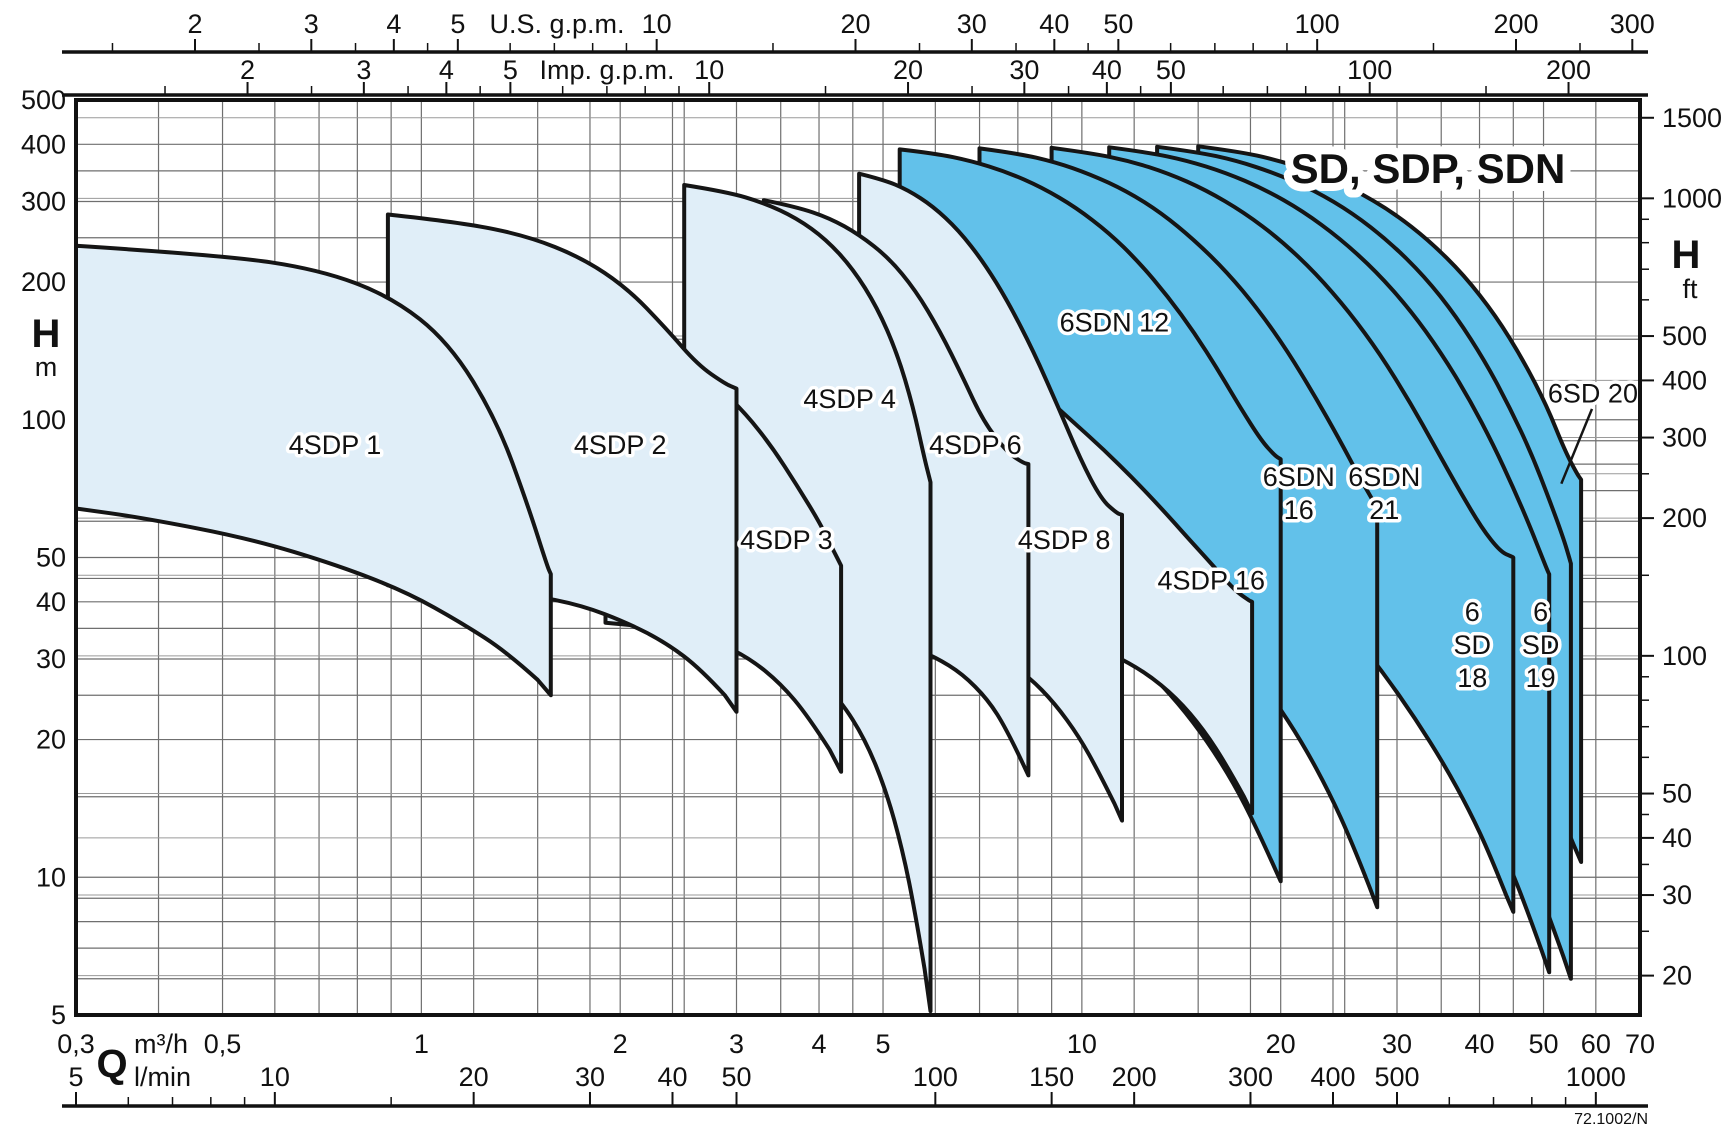  What do you see at coordinates (75, 1077) in the screenshot?
I see `tick-label-q-lmin: 5` at bounding box center [75, 1077].